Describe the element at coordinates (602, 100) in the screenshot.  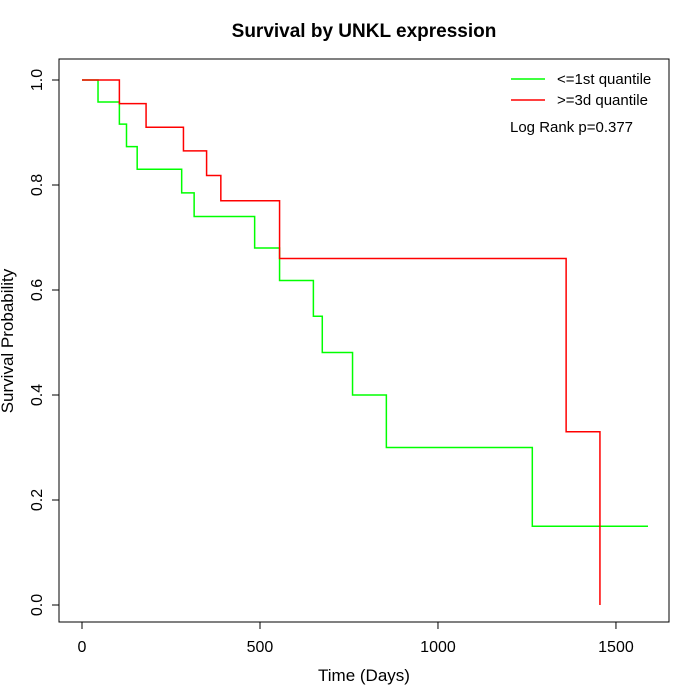
I see `legend-label-2: >=3d quantile` at that location.